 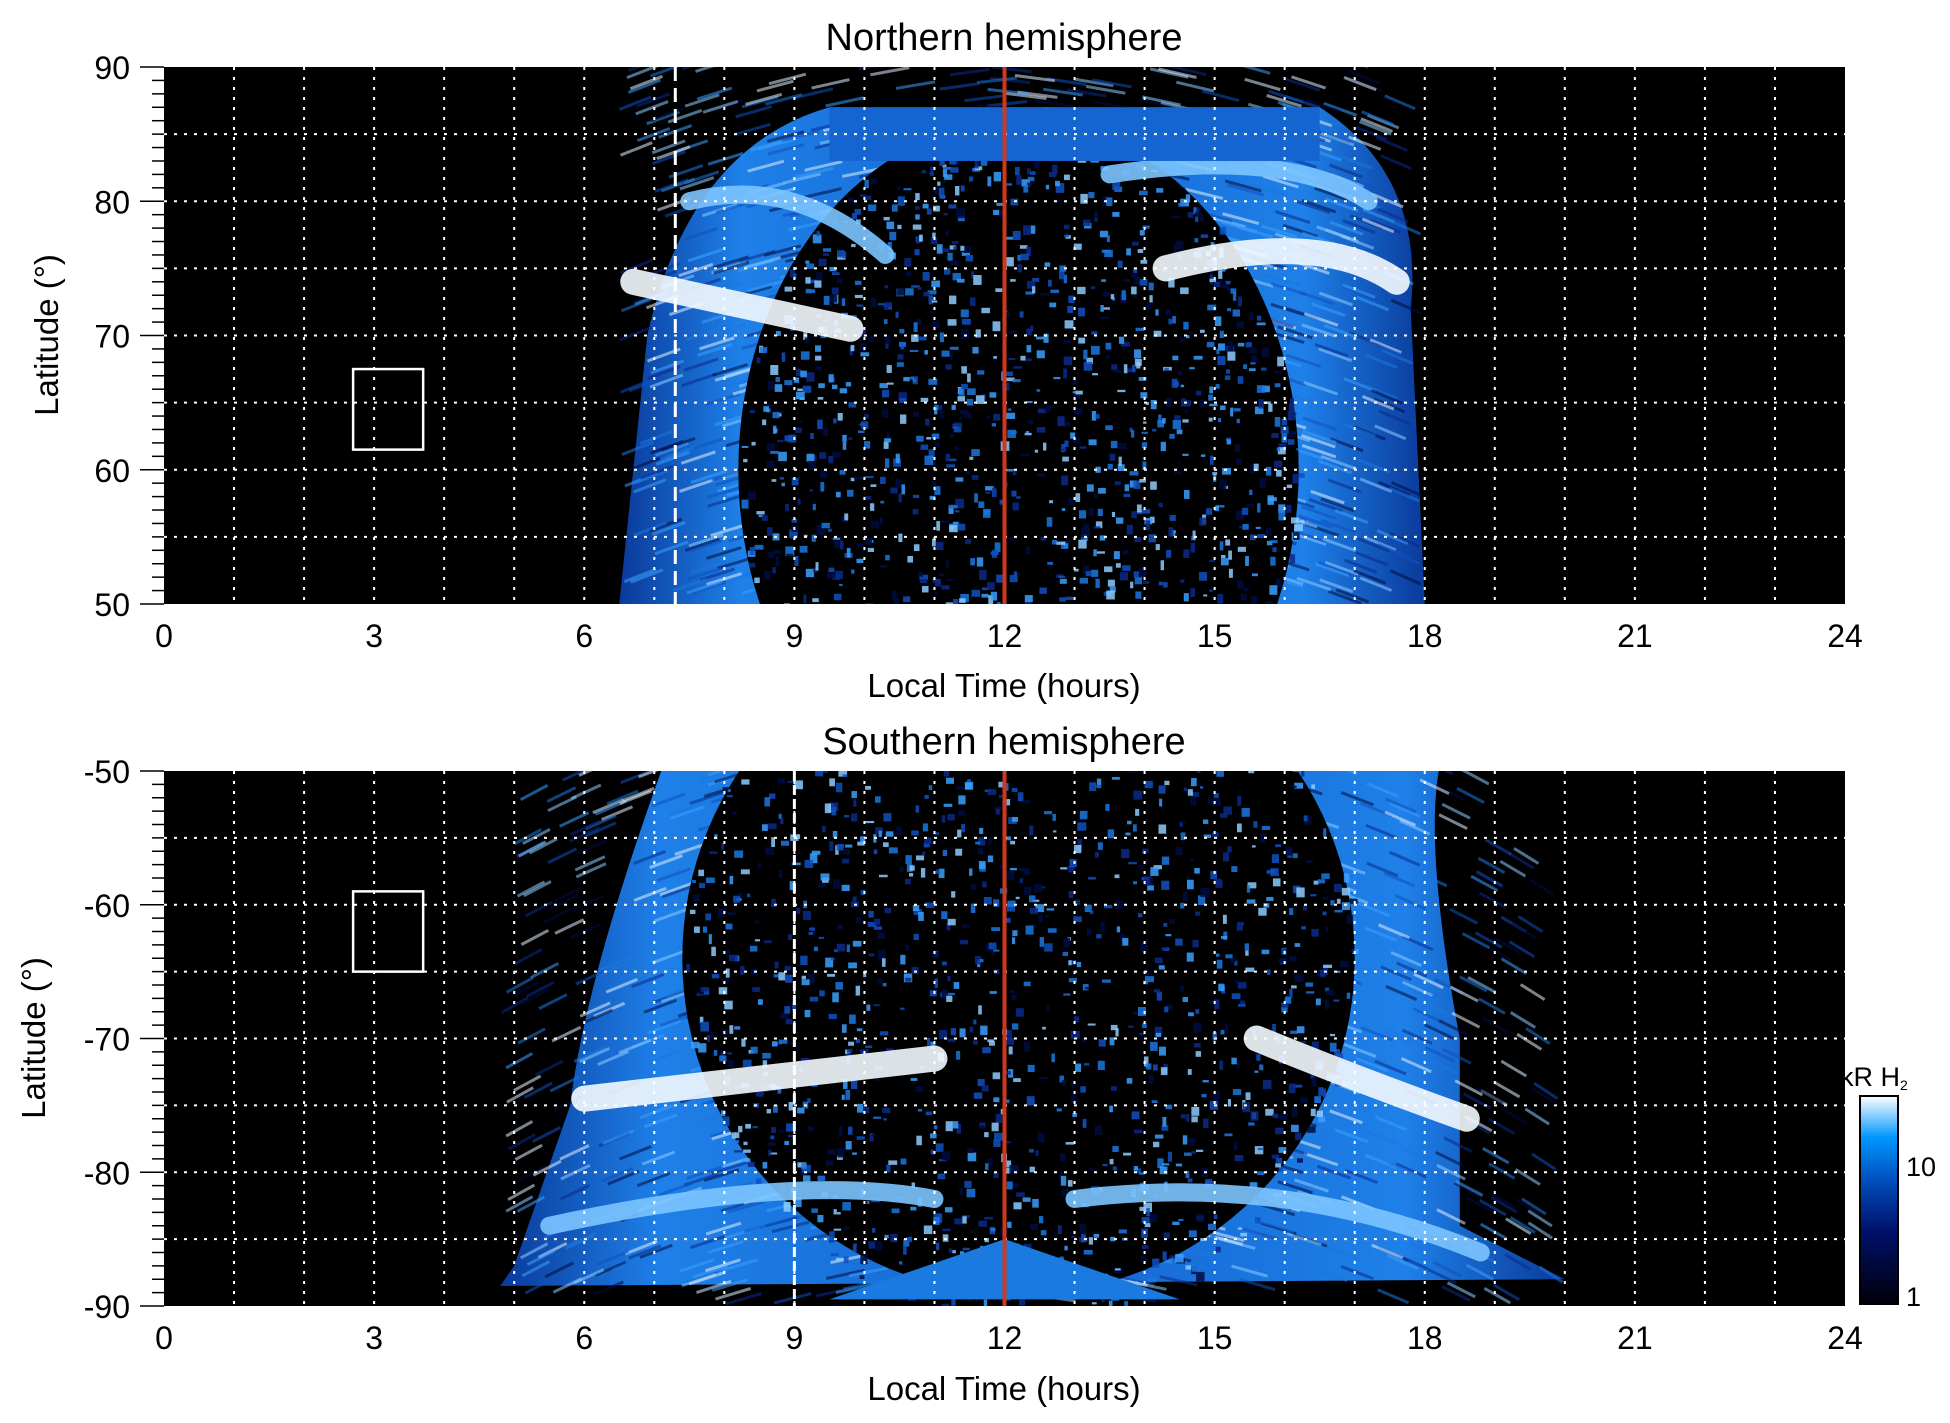 What do you see at coordinates (374, 1338) in the screenshot?
I see `x-tick-label: 3` at bounding box center [374, 1338].